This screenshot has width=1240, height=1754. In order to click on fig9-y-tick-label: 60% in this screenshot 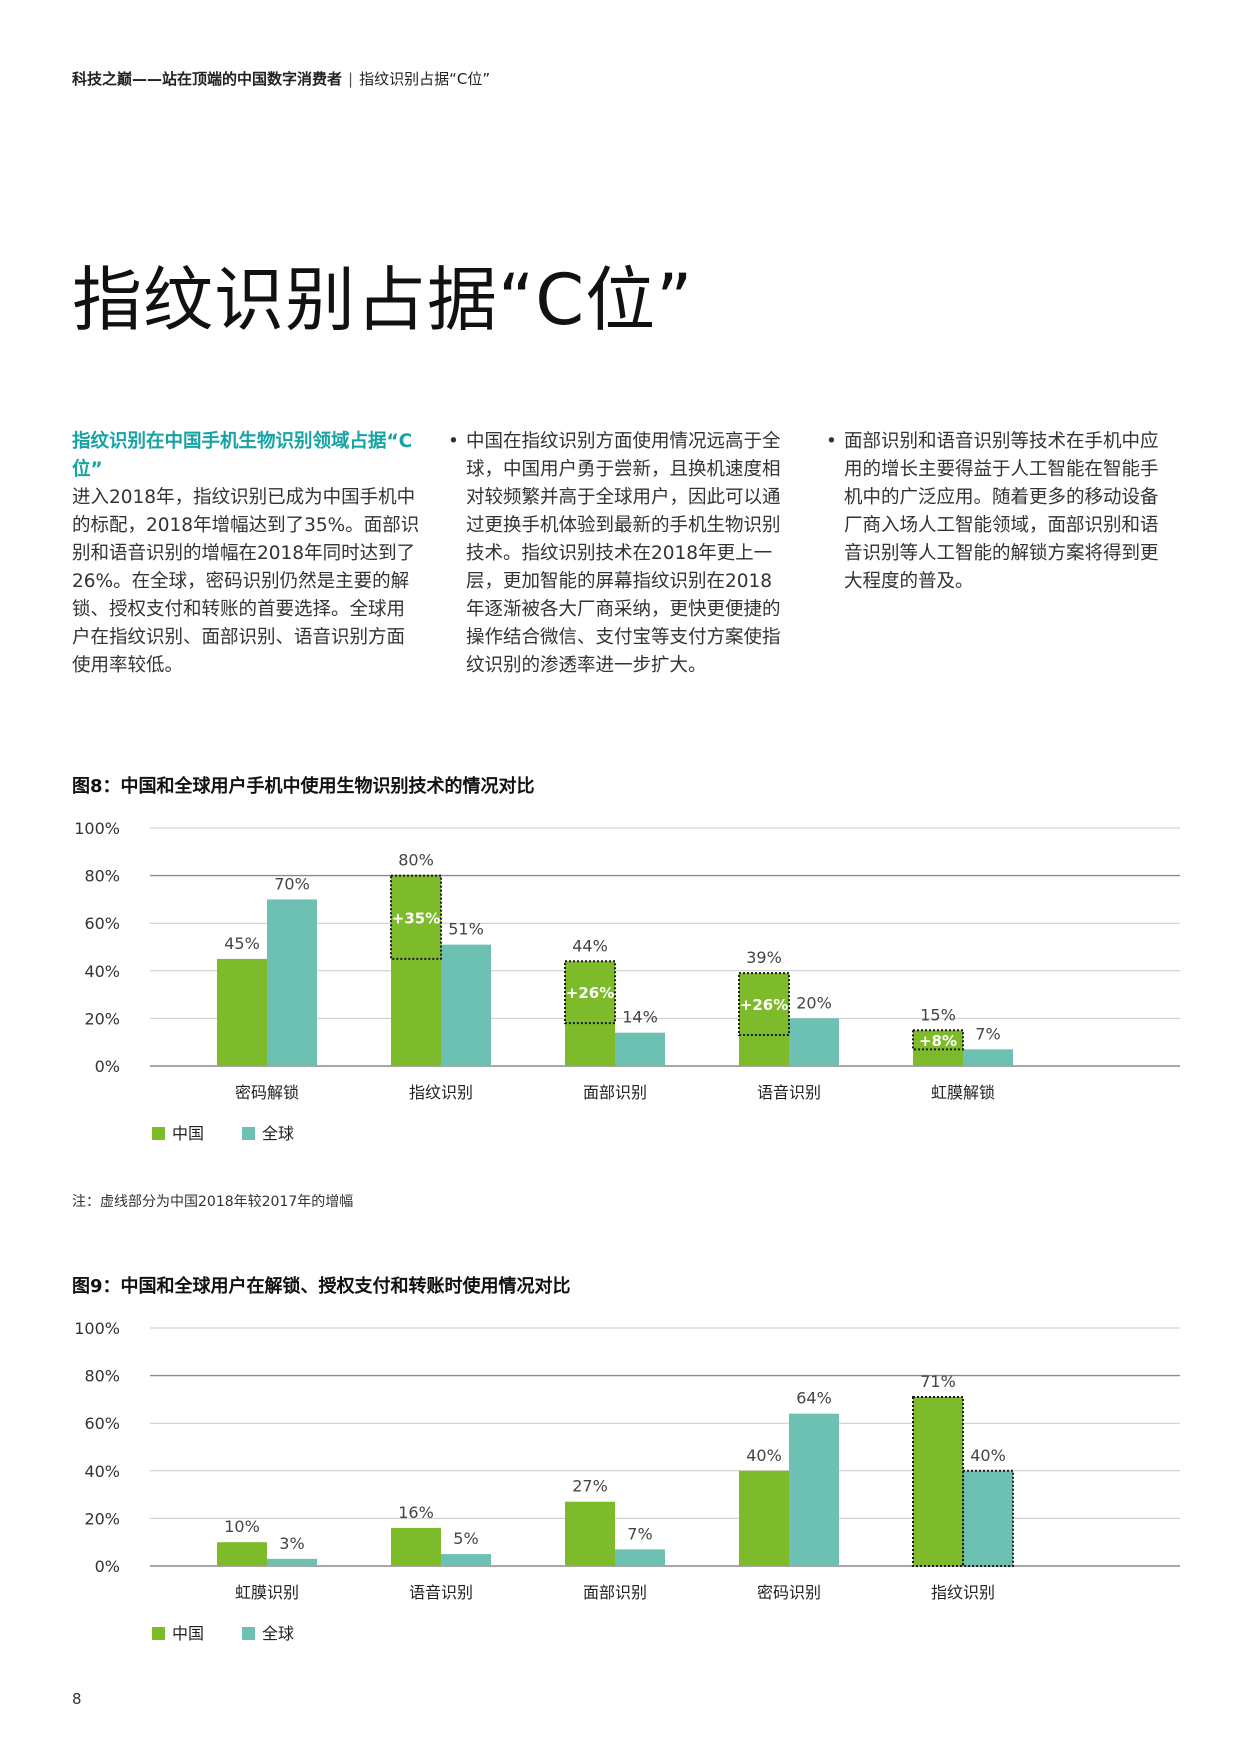, I will do `click(102, 1423)`.